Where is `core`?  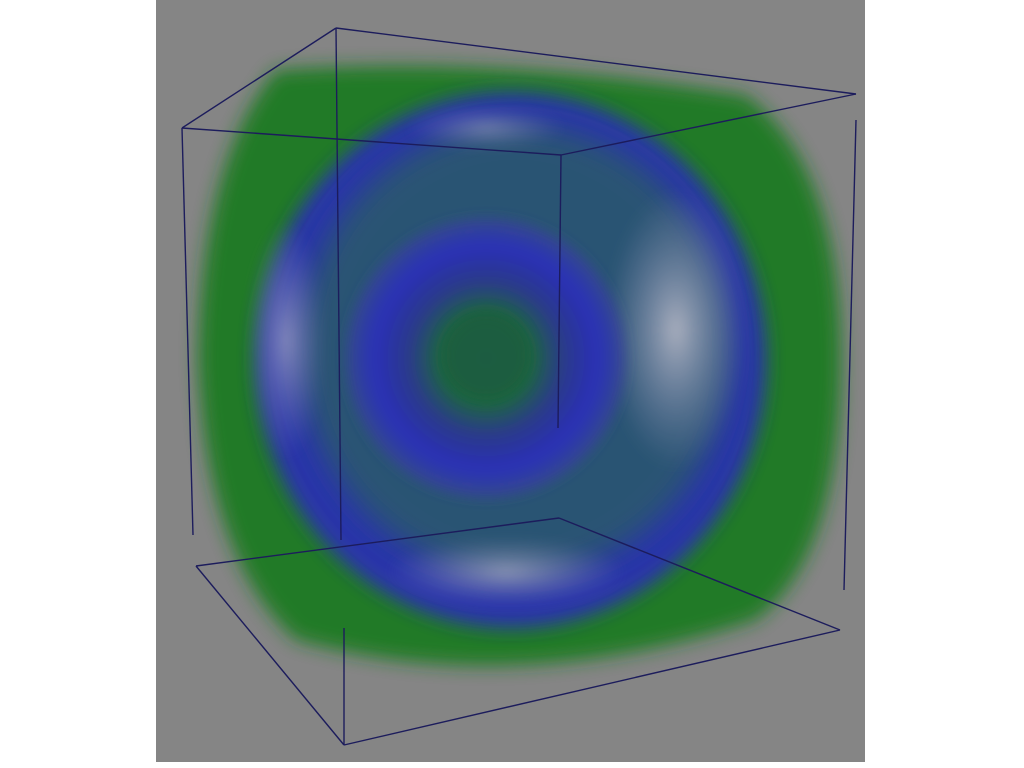
core is located at coordinates (486, 355).